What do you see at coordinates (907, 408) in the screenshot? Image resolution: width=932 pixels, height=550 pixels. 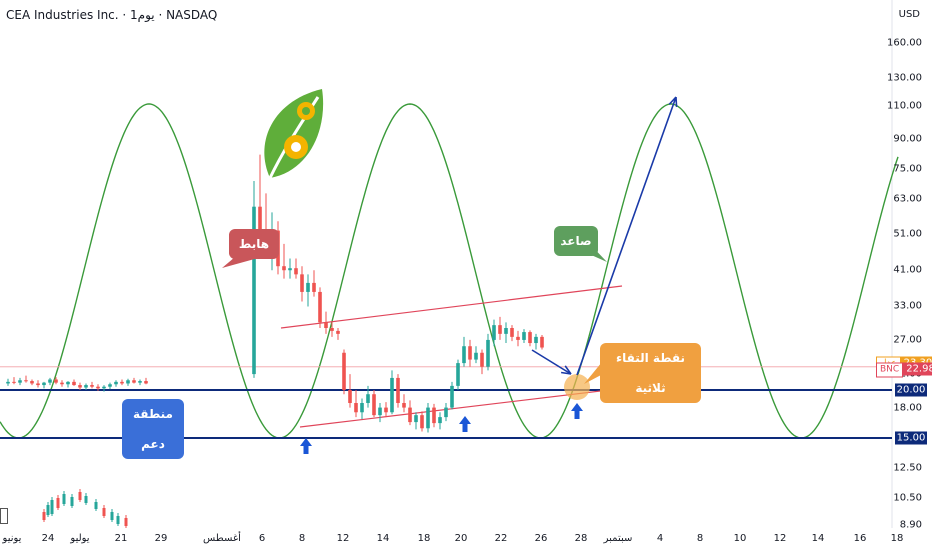 I see `y-tick-label: 18.00` at bounding box center [907, 408].